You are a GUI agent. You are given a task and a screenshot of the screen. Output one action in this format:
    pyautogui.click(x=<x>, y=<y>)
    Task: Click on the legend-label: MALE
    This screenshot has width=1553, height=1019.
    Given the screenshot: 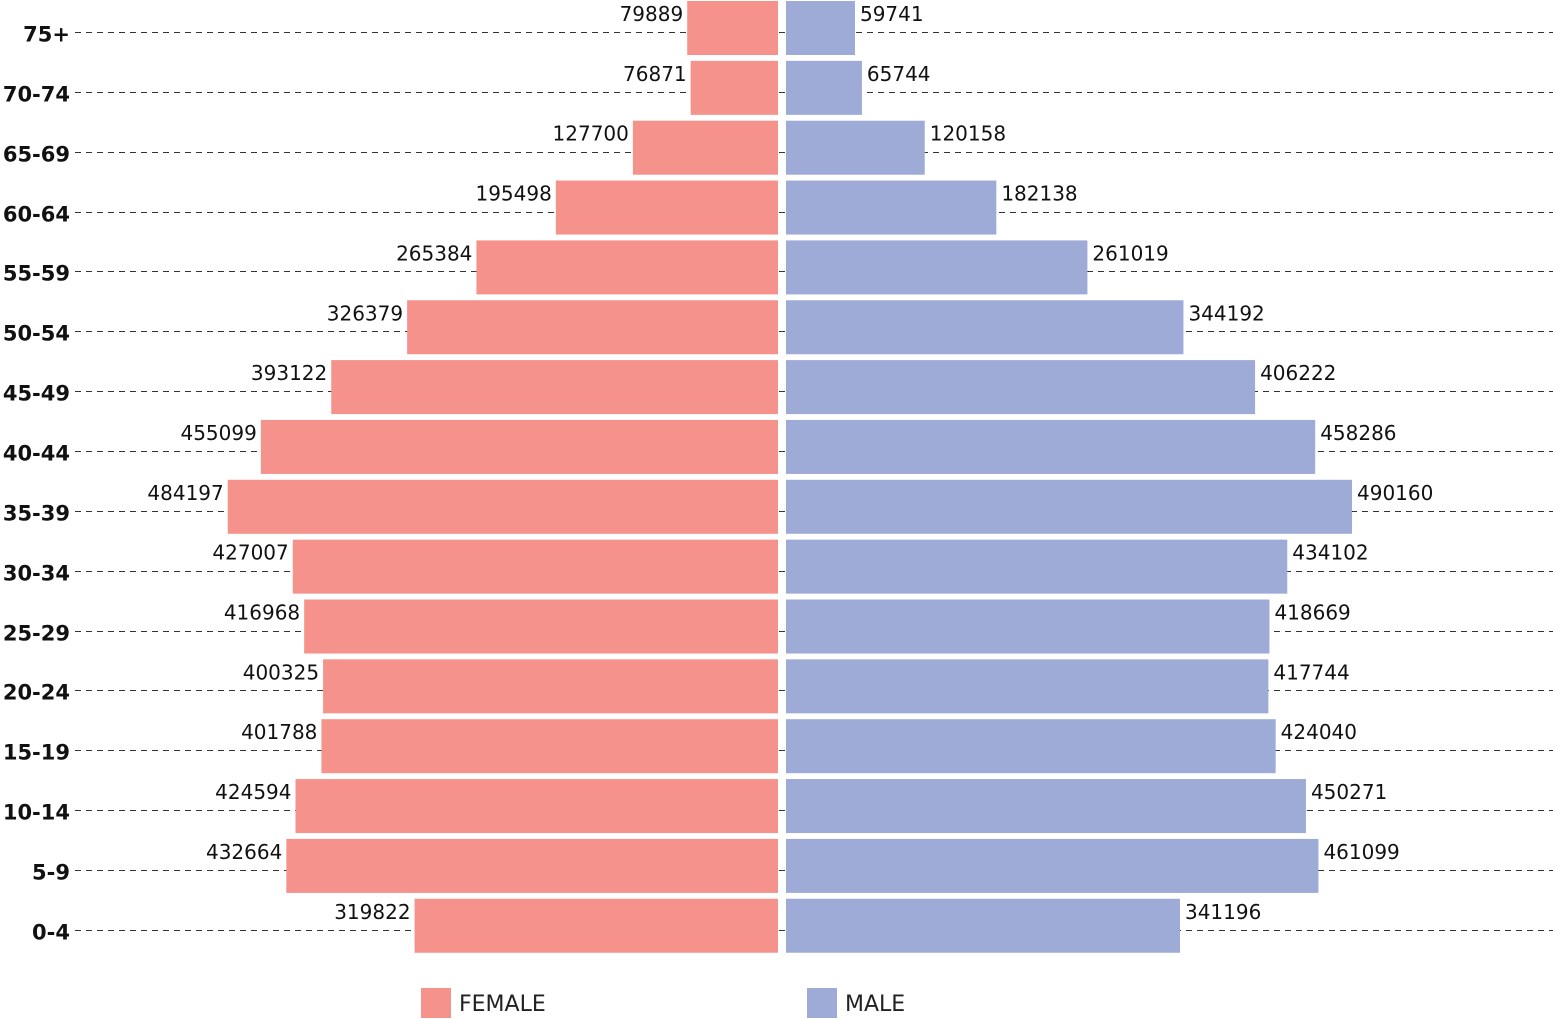 What is the action you would take?
    pyautogui.click(x=875, y=1004)
    